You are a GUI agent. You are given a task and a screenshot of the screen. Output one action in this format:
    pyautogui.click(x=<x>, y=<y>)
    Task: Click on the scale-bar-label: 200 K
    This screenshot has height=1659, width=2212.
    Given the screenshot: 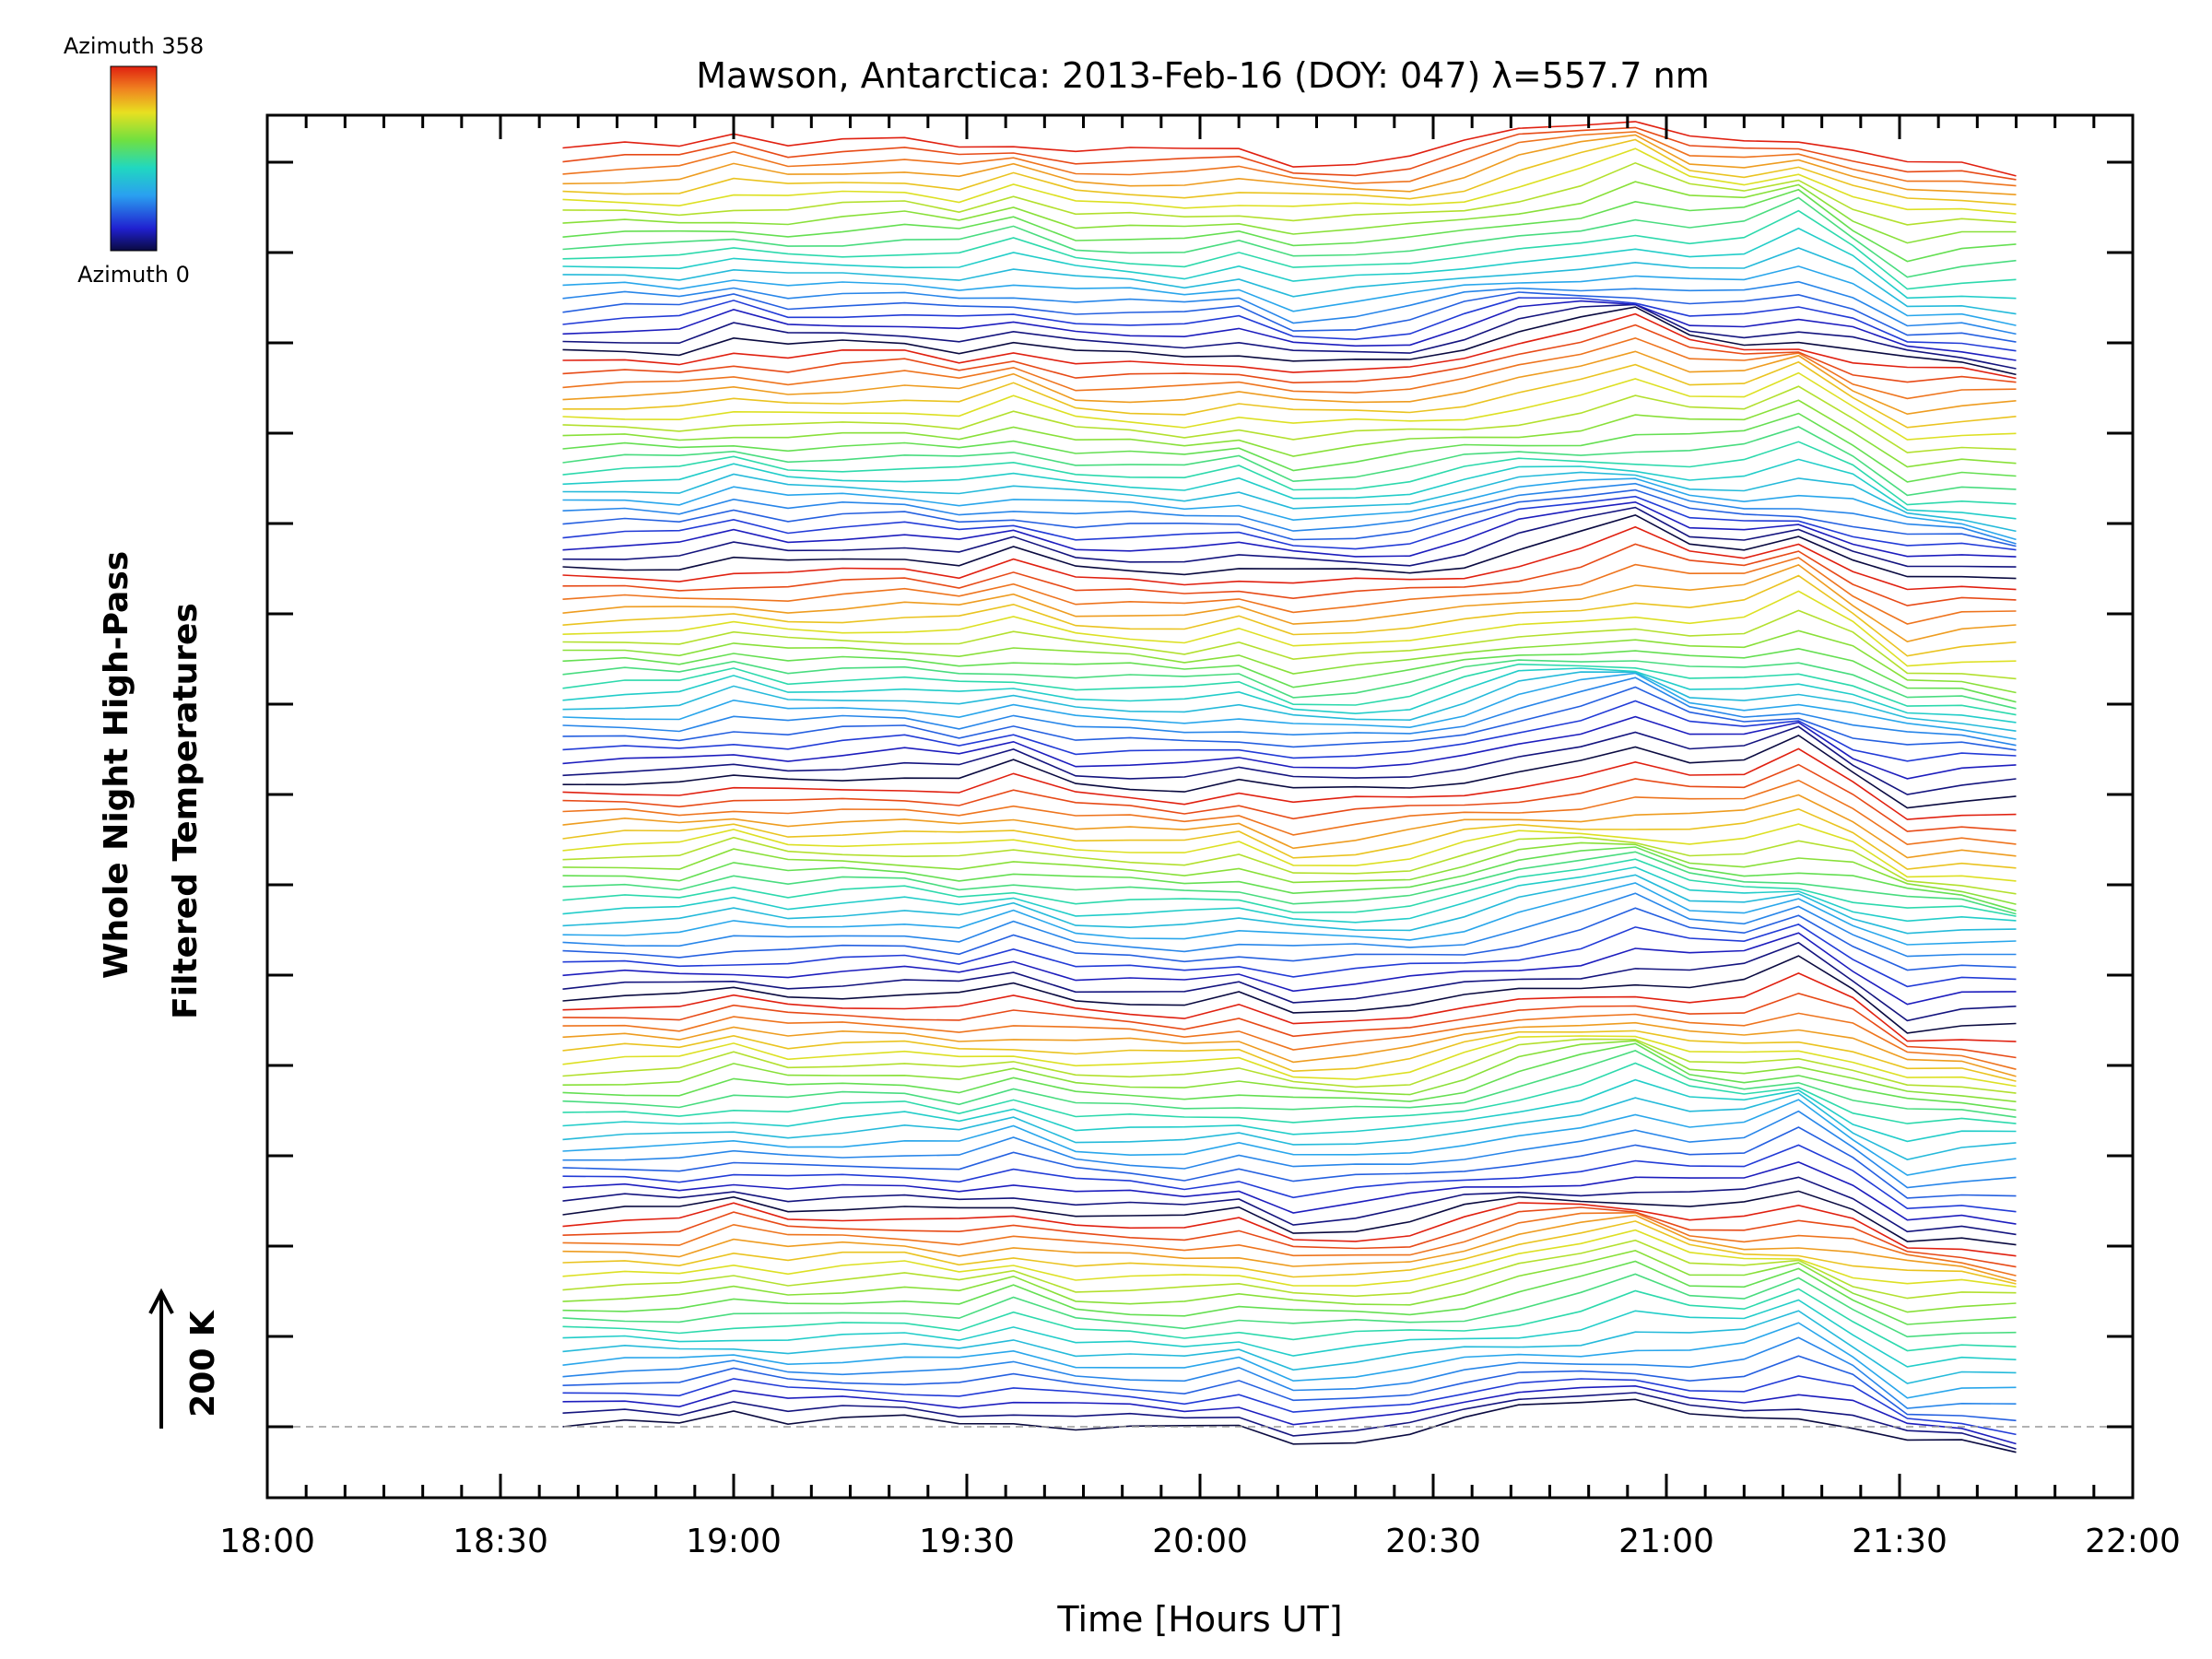 What is the action you would take?
    pyautogui.click(x=203, y=1364)
    